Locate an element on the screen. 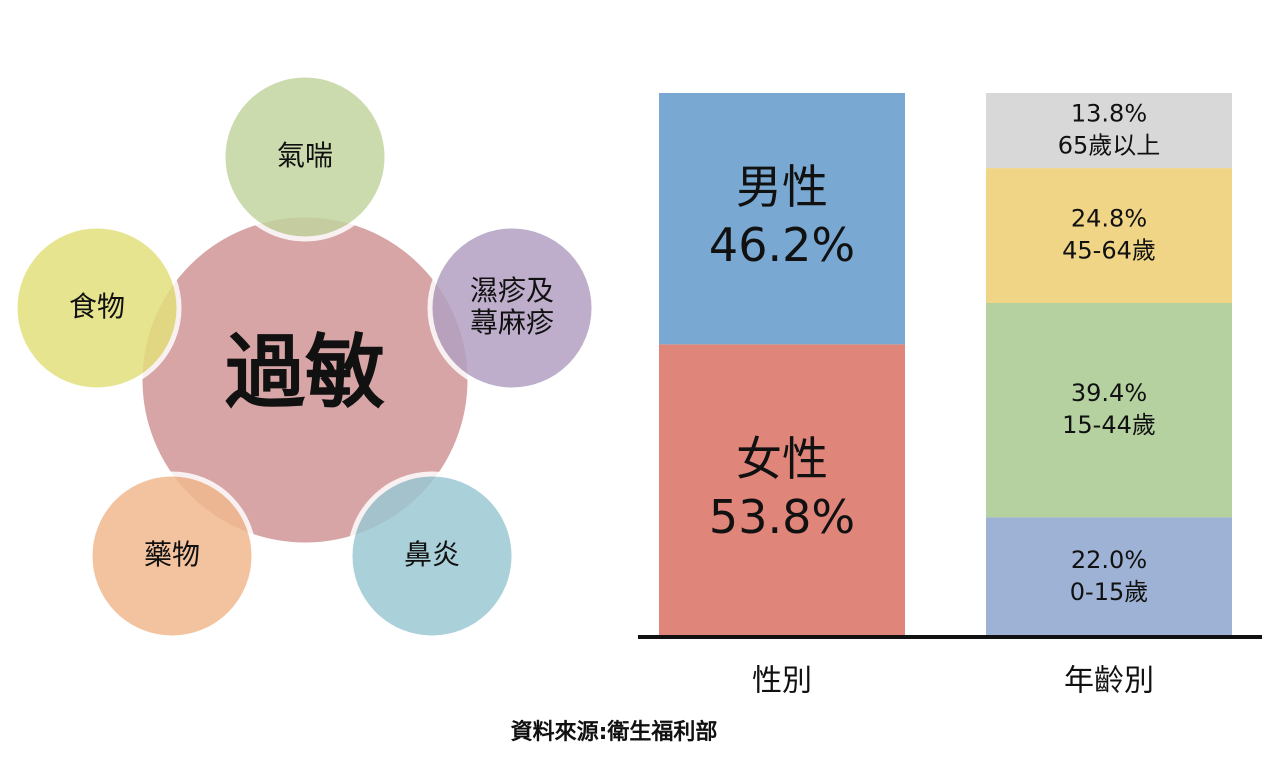  segment-name: 45-64歲 is located at coordinates (1109, 251).